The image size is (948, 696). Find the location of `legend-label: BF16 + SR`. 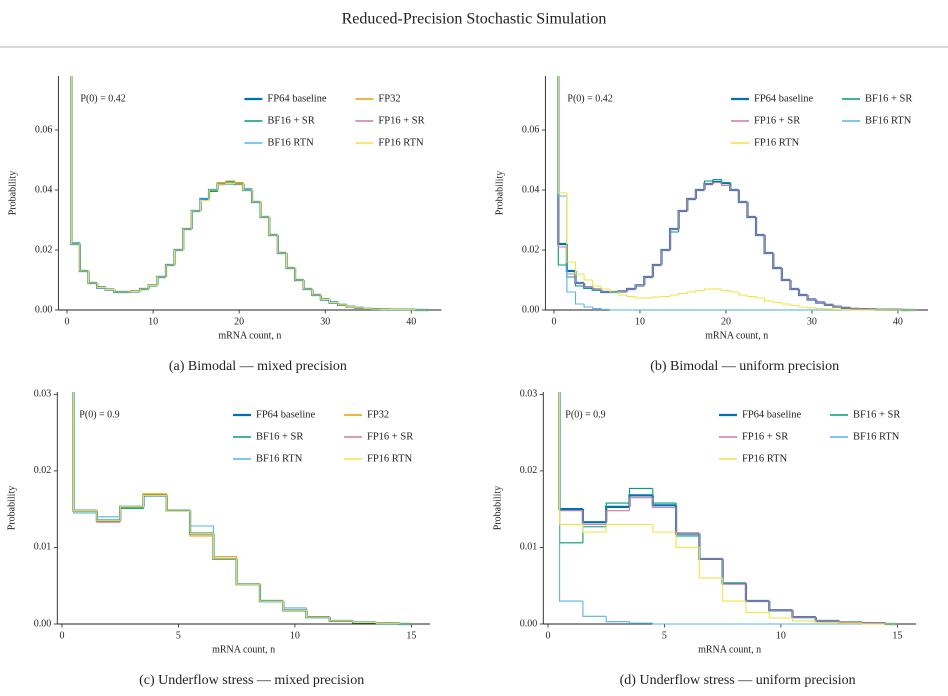

legend-label: BF16 + SR is located at coordinates (876, 414).